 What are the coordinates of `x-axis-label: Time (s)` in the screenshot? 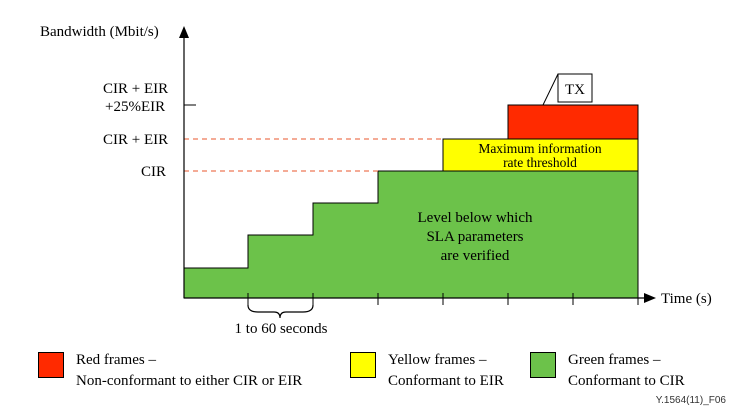 It's located at (686, 299).